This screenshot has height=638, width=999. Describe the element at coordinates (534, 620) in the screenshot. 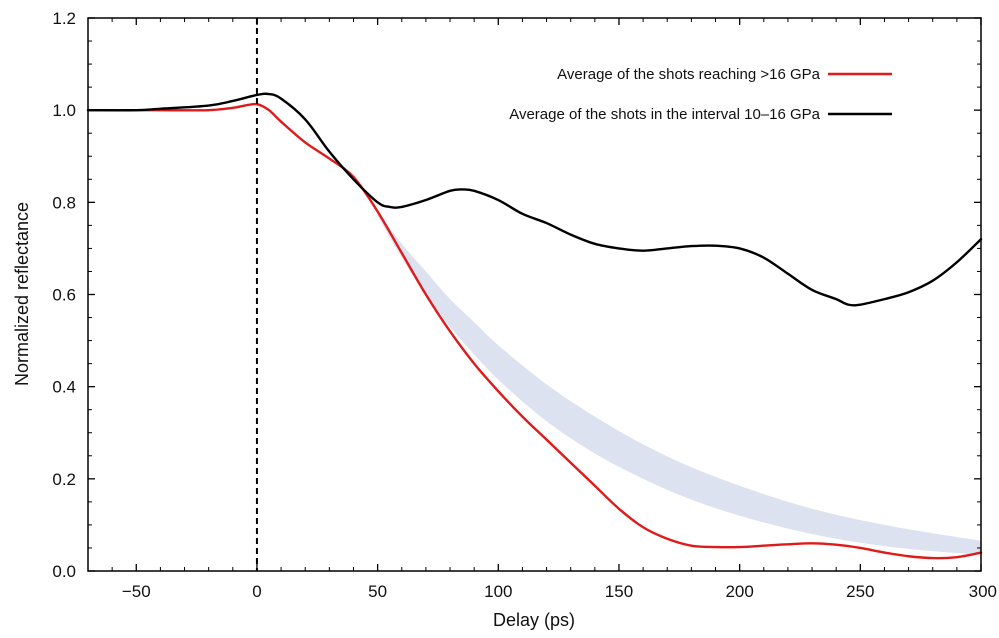

I see `x-axis-title: Delay (ps)` at that location.